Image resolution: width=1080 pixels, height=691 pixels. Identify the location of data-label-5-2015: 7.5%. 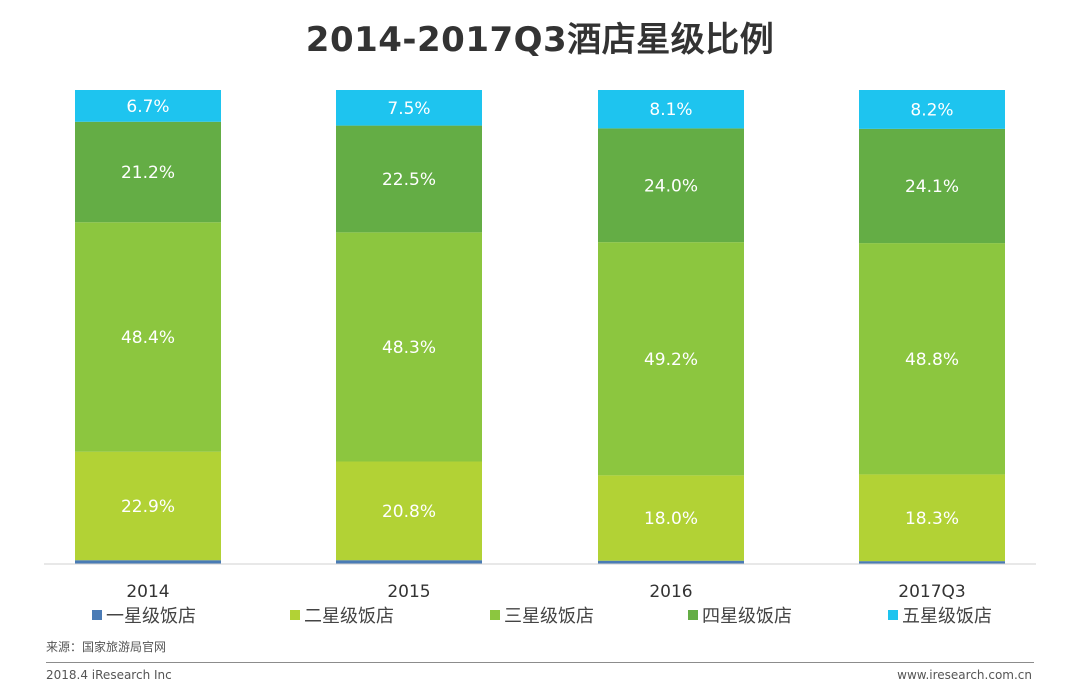
(408, 109).